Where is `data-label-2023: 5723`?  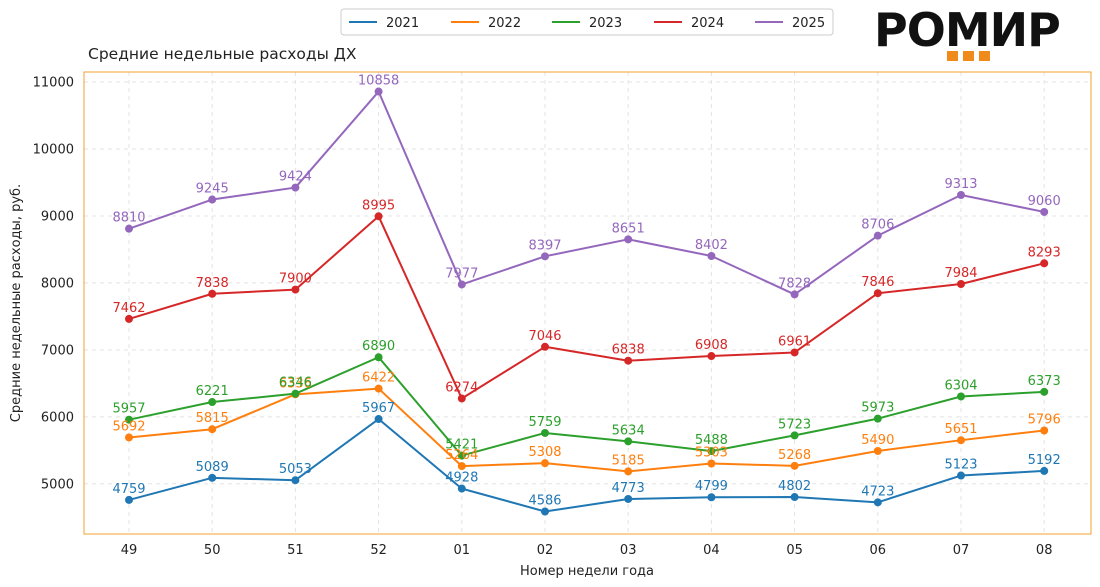
data-label-2023: 5723 is located at coordinates (794, 424).